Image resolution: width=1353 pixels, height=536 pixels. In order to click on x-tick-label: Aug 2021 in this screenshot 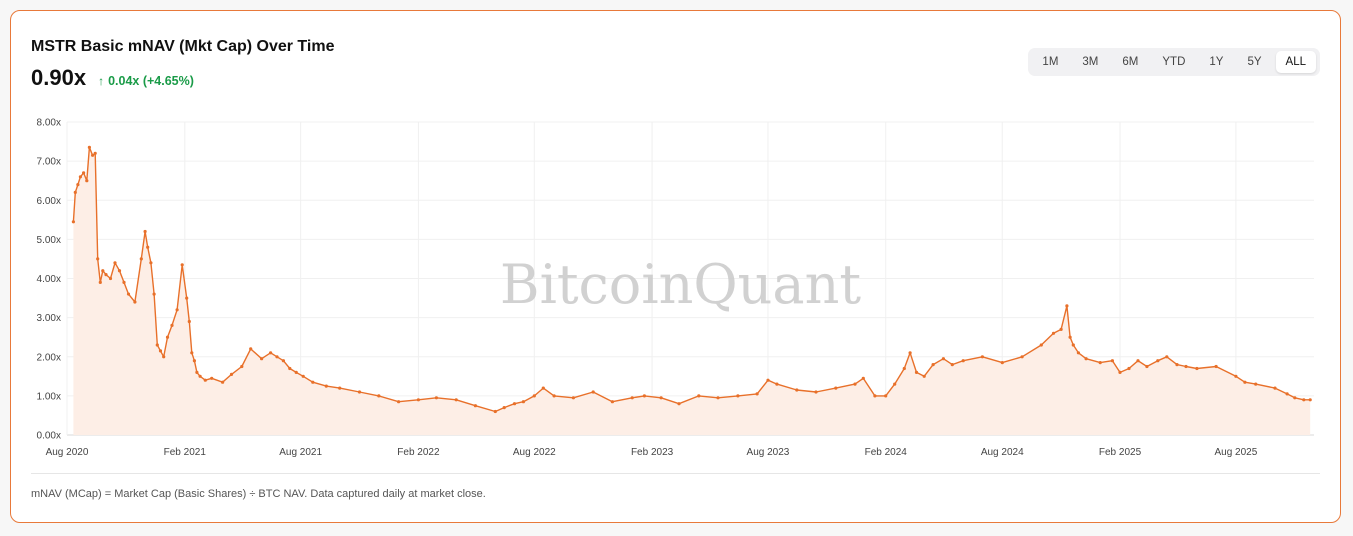, I will do `click(300, 452)`.